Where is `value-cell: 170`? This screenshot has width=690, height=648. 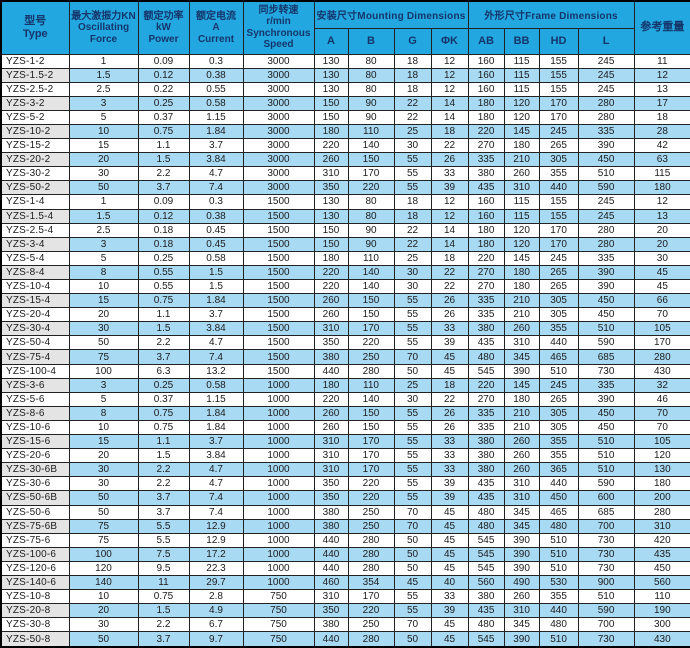
value-cell: 170 is located at coordinates (371, 174).